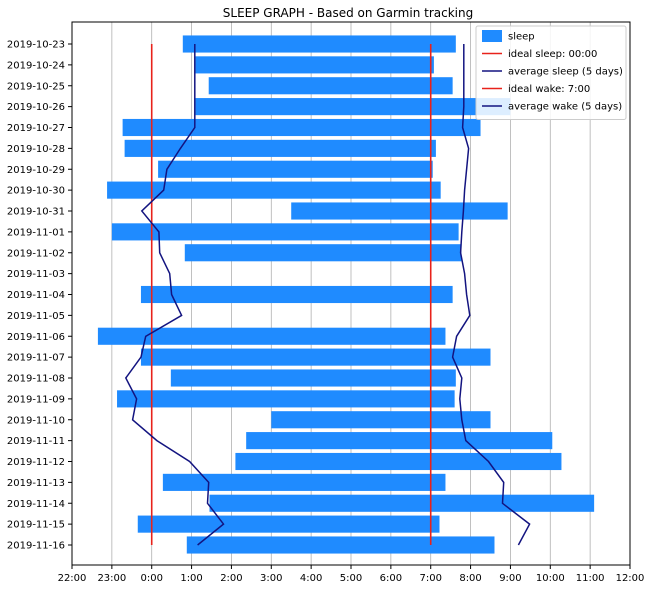 This screenshot has width=651, height=594. I want to click on y-tick-label: 2019-10-30, so click(36, 191).